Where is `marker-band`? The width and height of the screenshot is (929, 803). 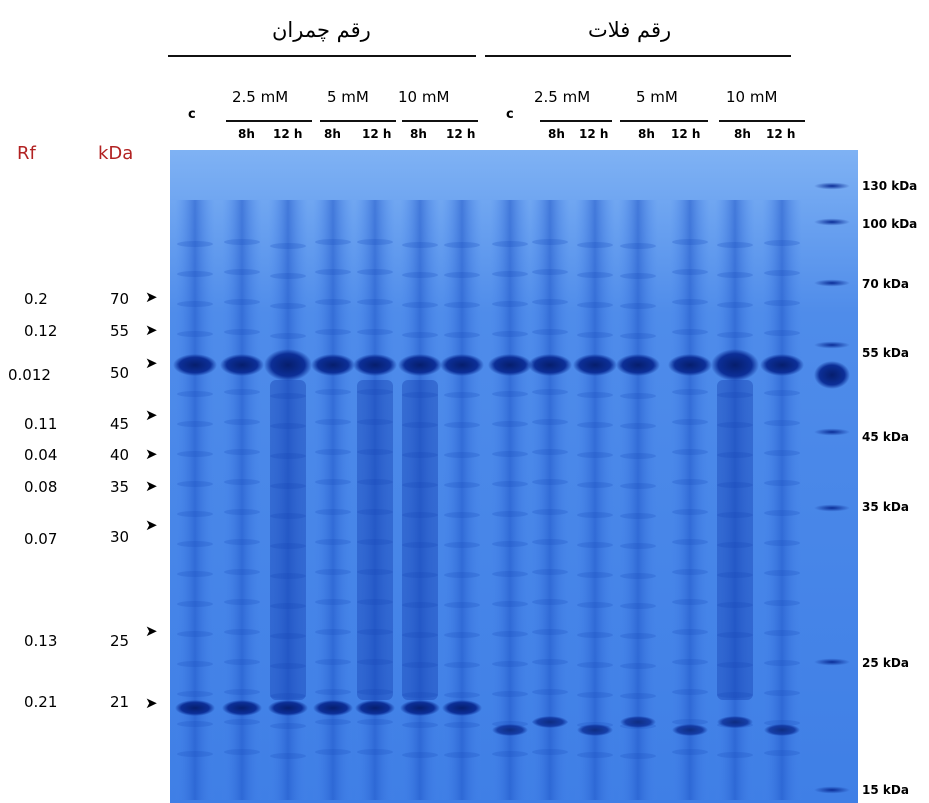 marker-band is located at coordinates (832, 222).